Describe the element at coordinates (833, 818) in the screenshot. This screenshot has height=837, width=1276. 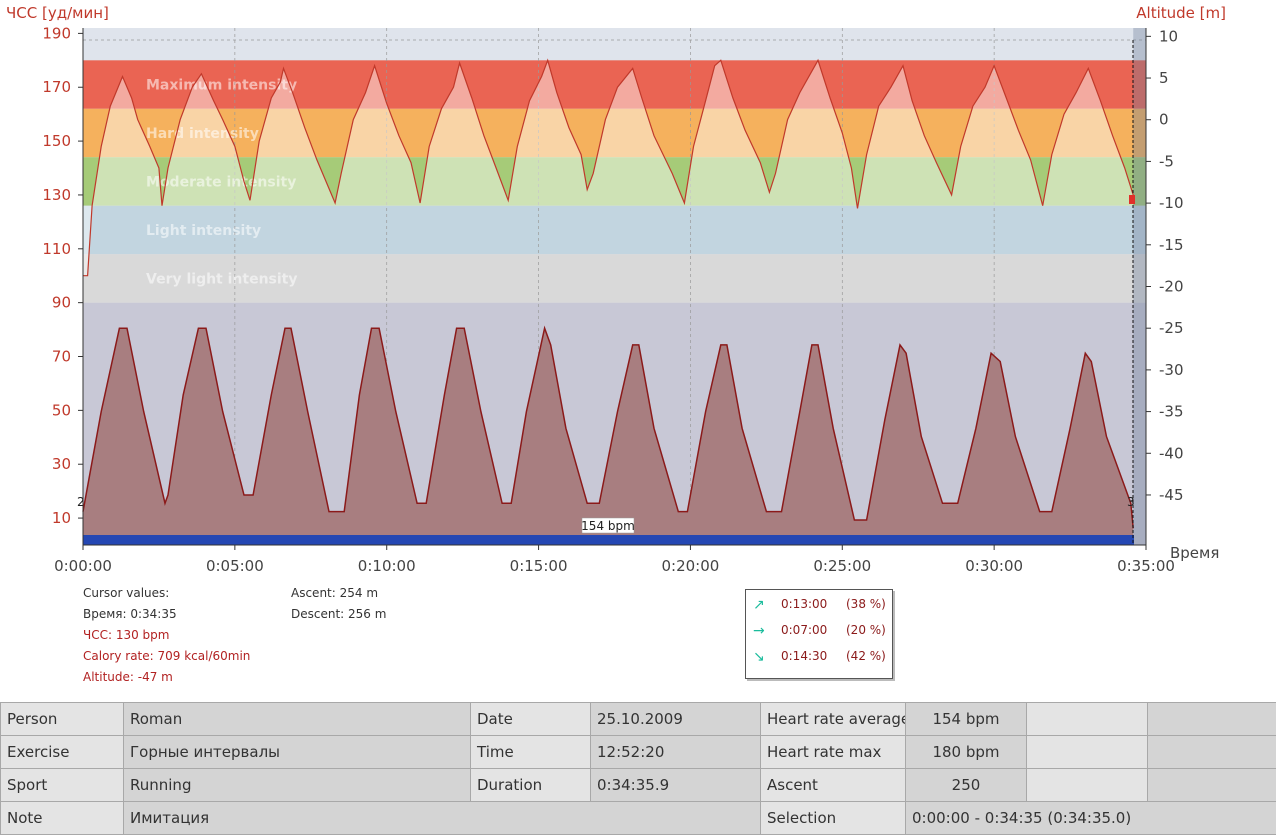
I see `selection-label: Selection` at that location.